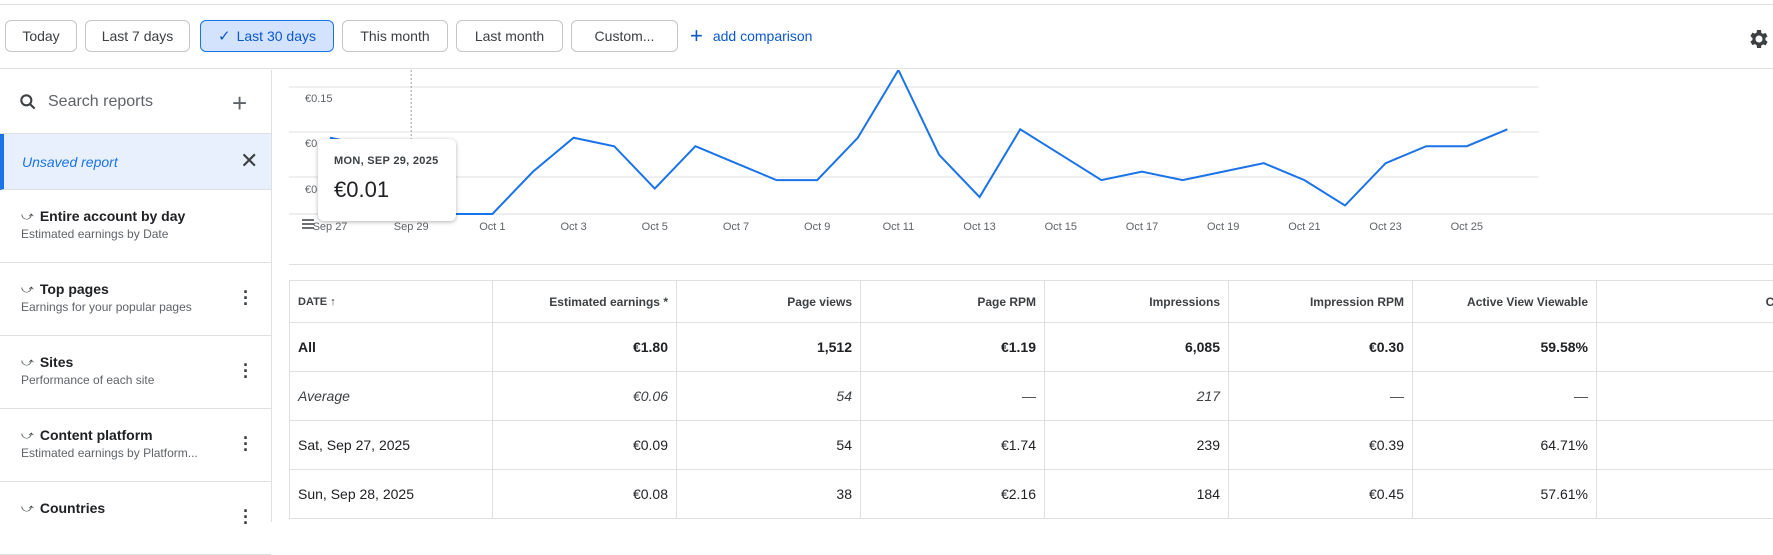 This screenshot has width=1773, height=555. I want to click on chip-label: Last 30 days, so click(276, 36).